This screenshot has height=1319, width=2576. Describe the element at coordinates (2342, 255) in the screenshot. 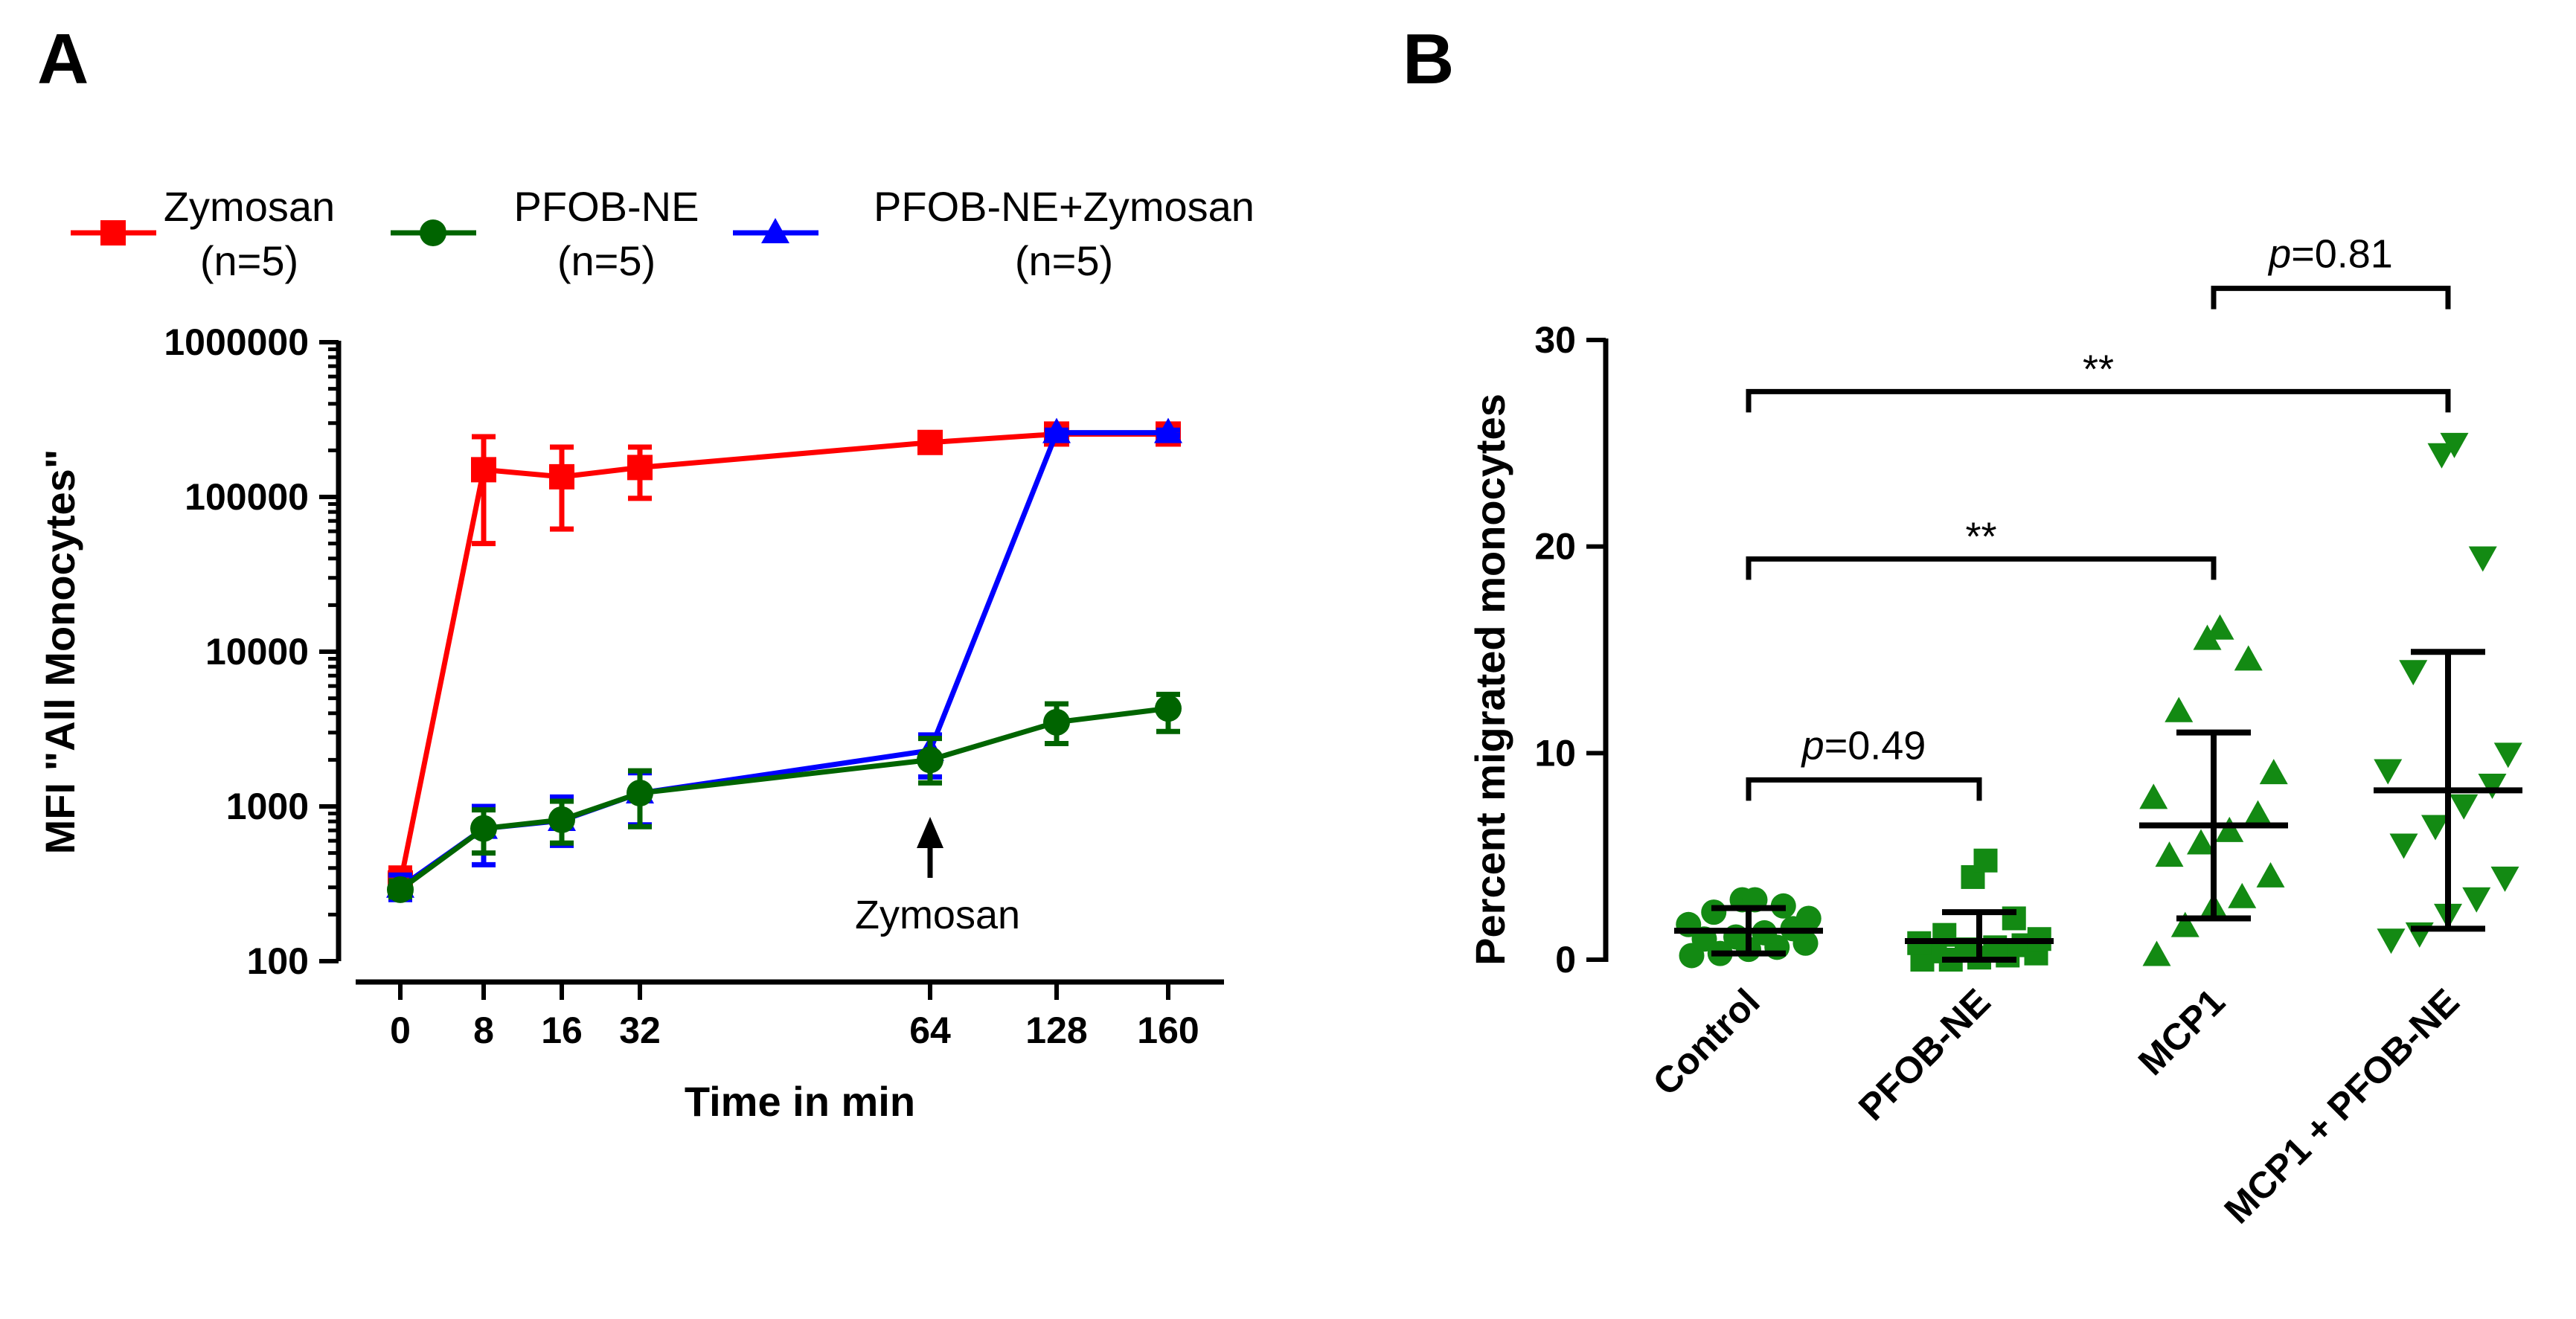

I see `p-value: =0.81` at that location.